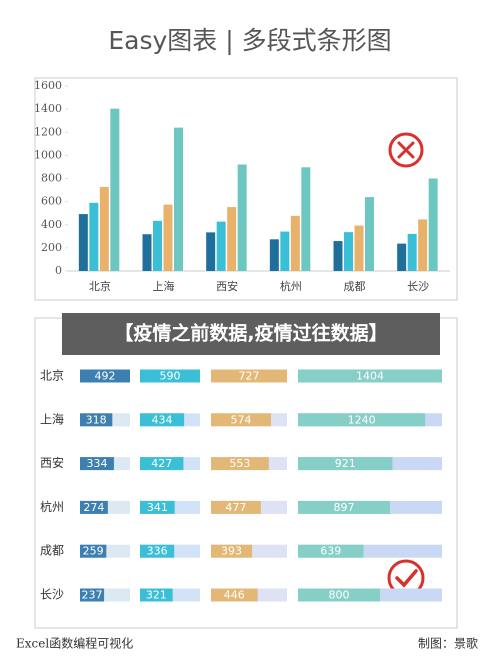 This screenshot has width=500, height=666. I want to click on value-label: 318, so click(96, 419).